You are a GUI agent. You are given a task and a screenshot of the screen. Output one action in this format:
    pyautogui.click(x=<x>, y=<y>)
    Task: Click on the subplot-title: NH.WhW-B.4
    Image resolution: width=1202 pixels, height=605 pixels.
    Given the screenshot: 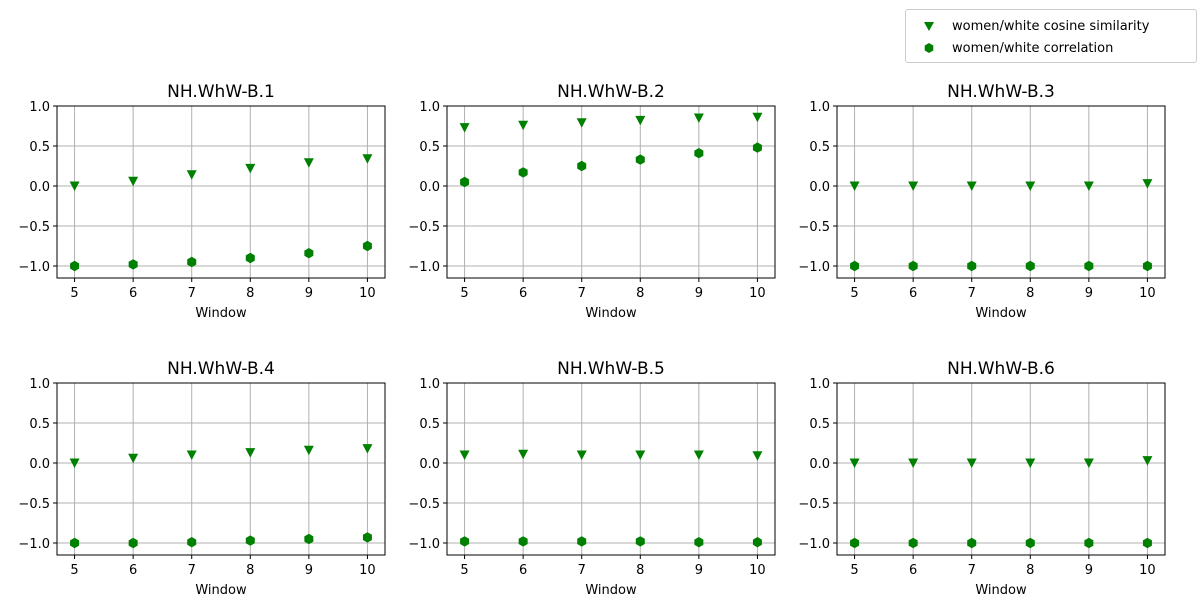 What is the action you would take?
    pyautogui.click(x=221, y=369)
    